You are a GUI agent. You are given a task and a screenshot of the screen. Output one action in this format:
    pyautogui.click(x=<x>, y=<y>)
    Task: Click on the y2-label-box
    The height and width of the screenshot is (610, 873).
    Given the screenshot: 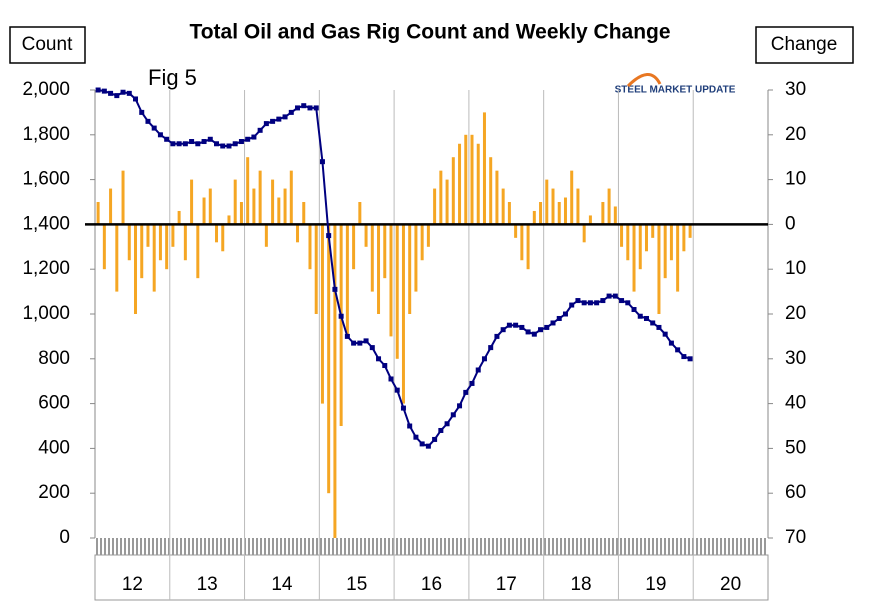 What is the action you would take?
    pyautogui.click(x=804, y=45)
    